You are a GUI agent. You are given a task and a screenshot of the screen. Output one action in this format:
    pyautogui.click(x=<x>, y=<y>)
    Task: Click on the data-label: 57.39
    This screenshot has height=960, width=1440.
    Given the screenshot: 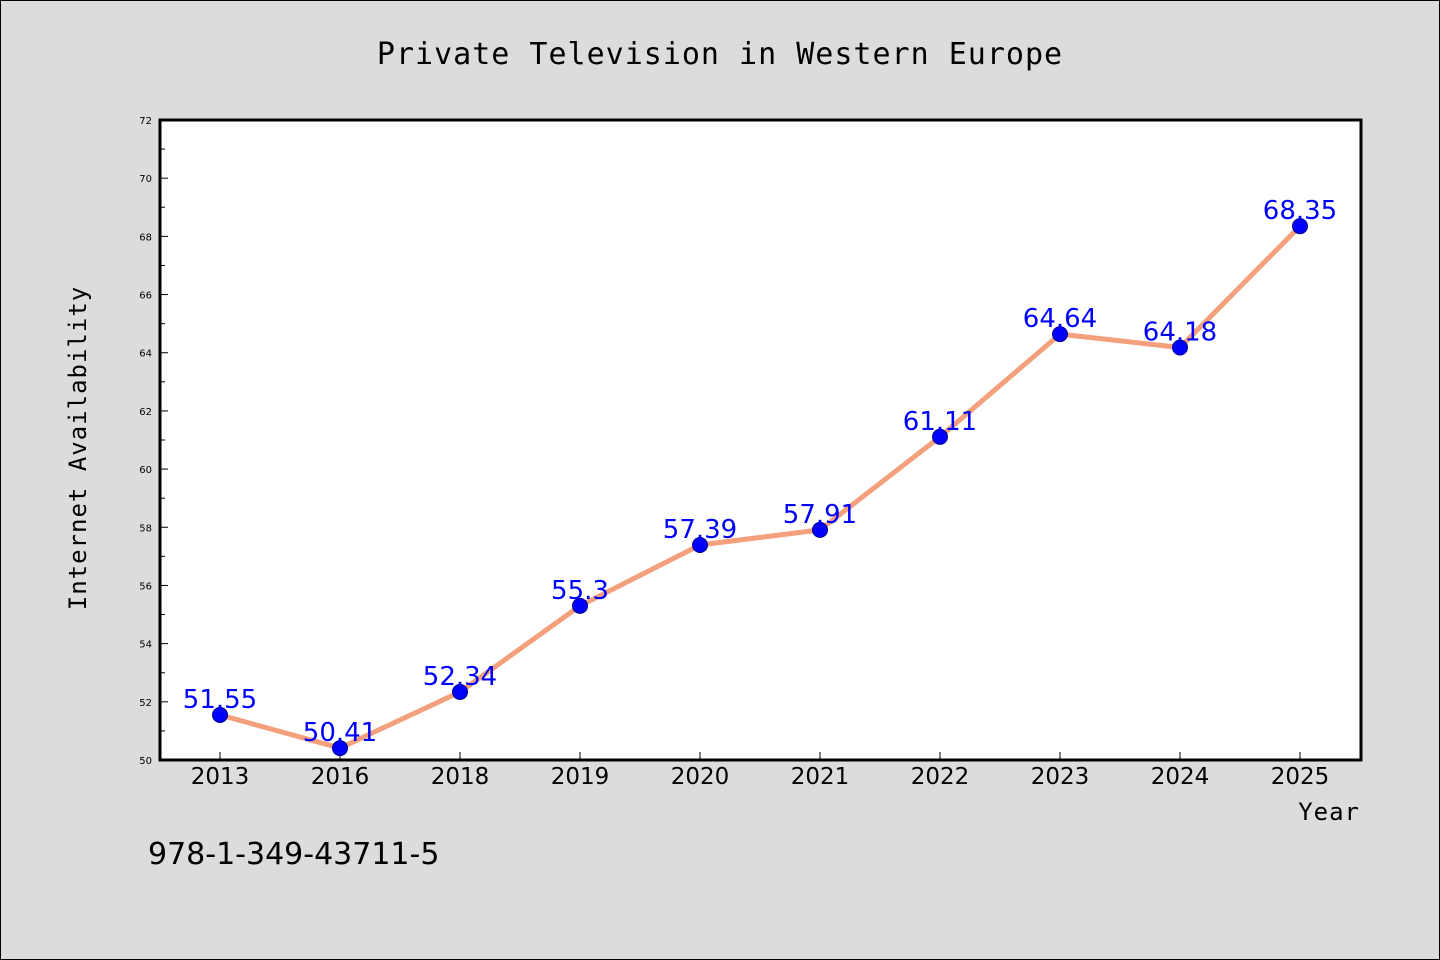 What is the action you would take?
    pyautogui.click(x=700, y=530)
    